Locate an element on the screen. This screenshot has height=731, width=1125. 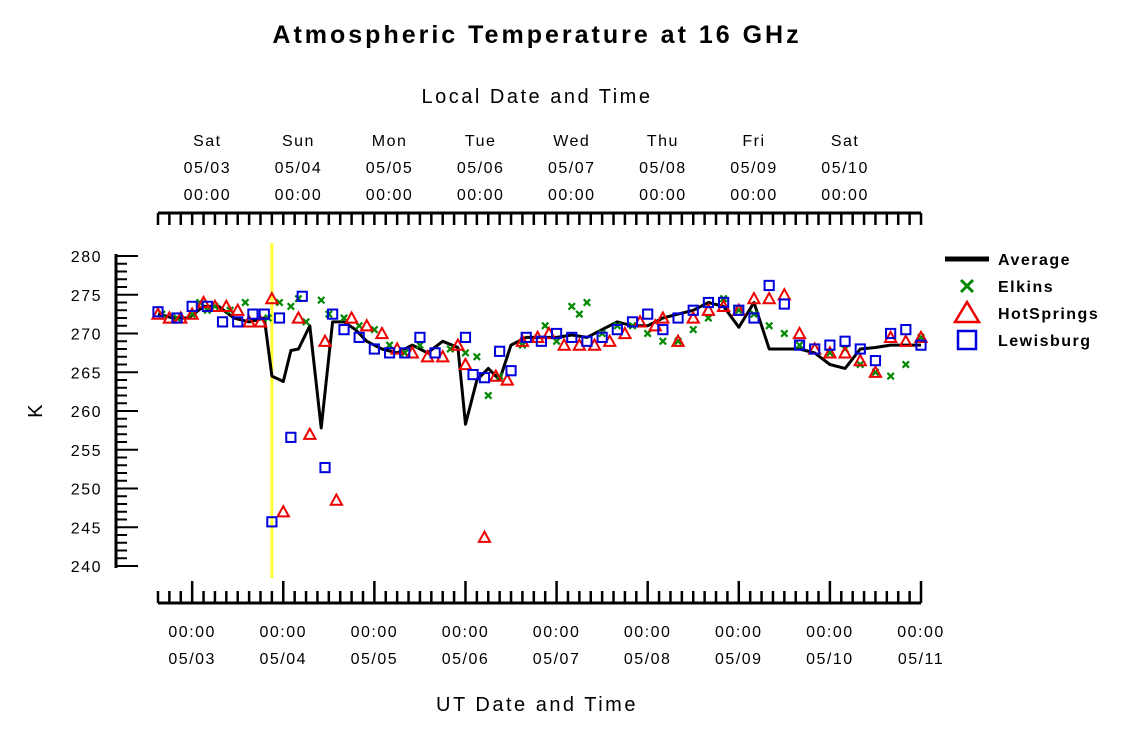
top-tick-label-date: 05/03 is located at coordinates (208, 168).